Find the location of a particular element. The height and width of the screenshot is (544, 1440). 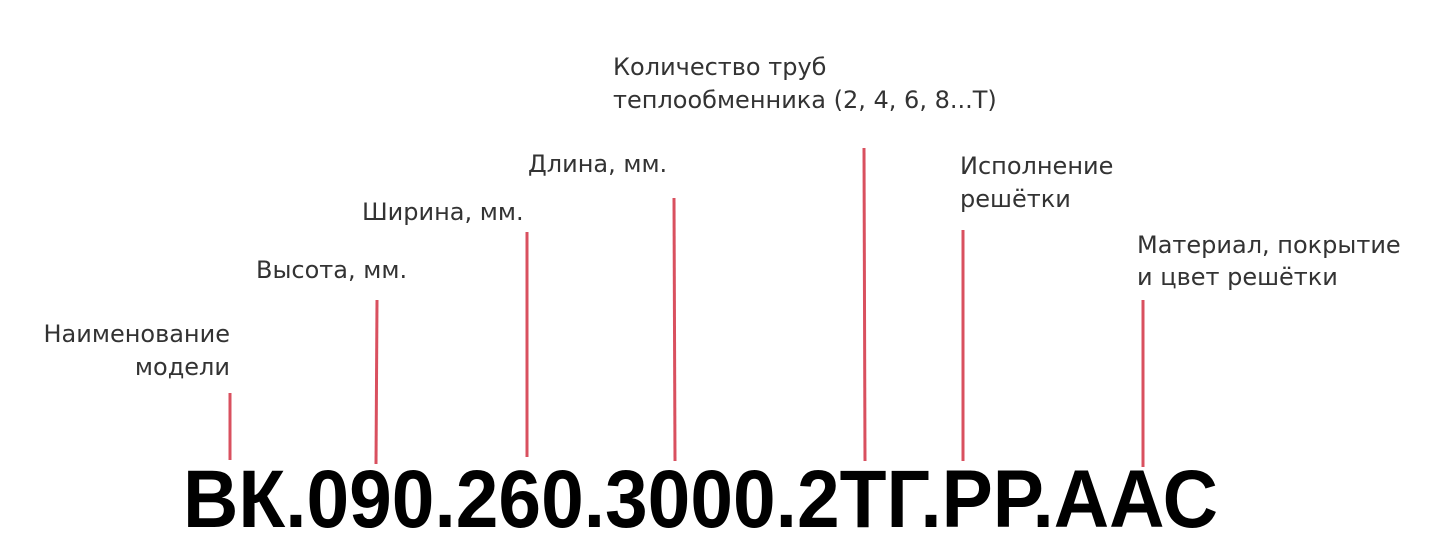

label-line: и цвет решётки is located at coordinates (1237, 277).